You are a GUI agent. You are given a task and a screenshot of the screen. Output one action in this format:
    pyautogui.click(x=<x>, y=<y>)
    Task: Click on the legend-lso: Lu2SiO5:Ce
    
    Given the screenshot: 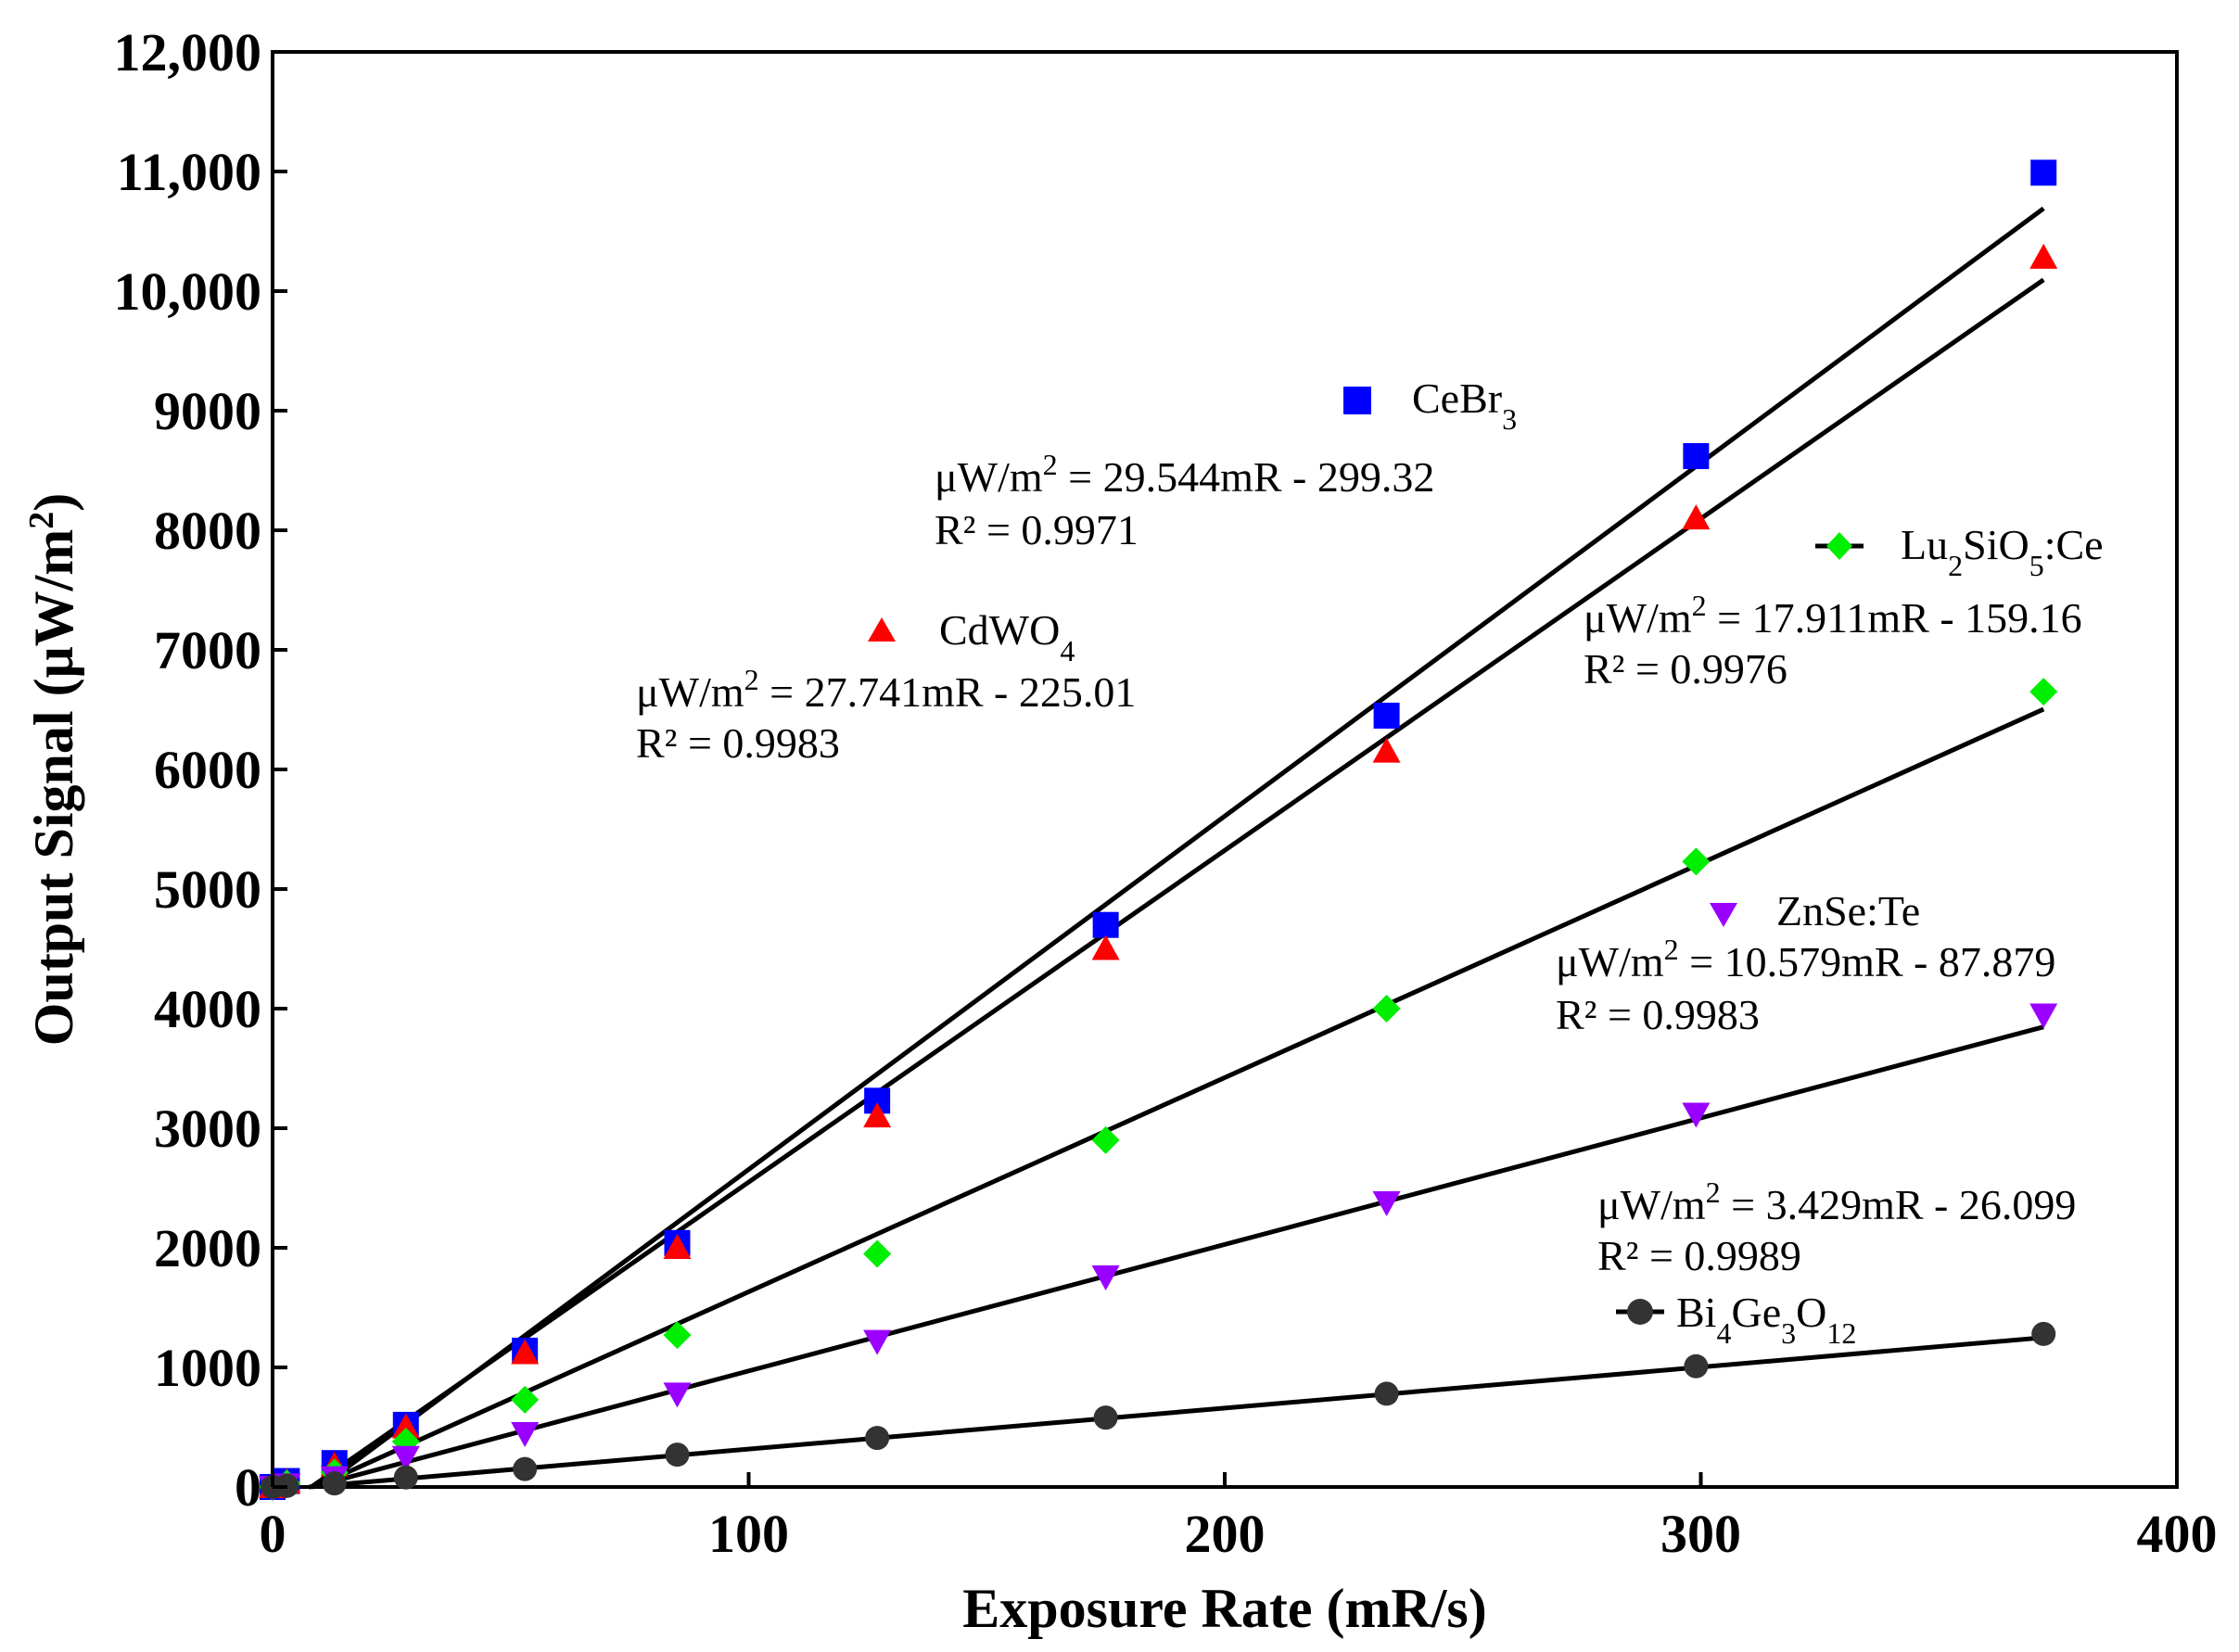 What is the action you would take?
    pyautogui.click(x=1960, y=551)
    